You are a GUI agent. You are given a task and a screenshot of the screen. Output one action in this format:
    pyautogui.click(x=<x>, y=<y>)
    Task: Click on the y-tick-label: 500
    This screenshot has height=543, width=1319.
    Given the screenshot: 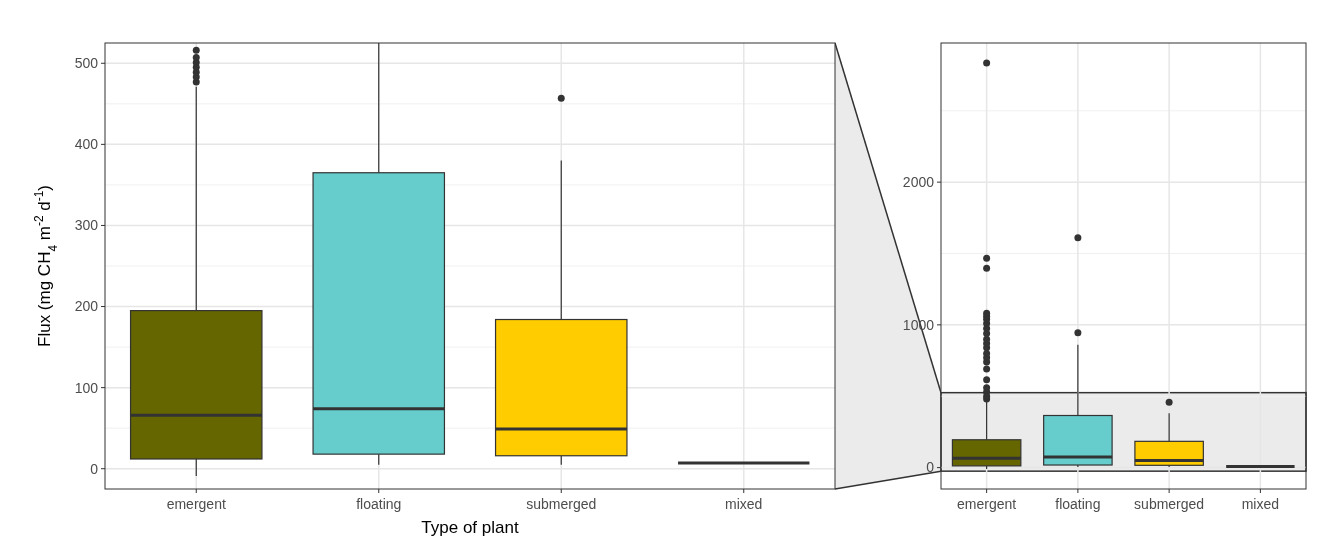 What is the action you would take?
    pyautogui.click(x=86, y=63)
    